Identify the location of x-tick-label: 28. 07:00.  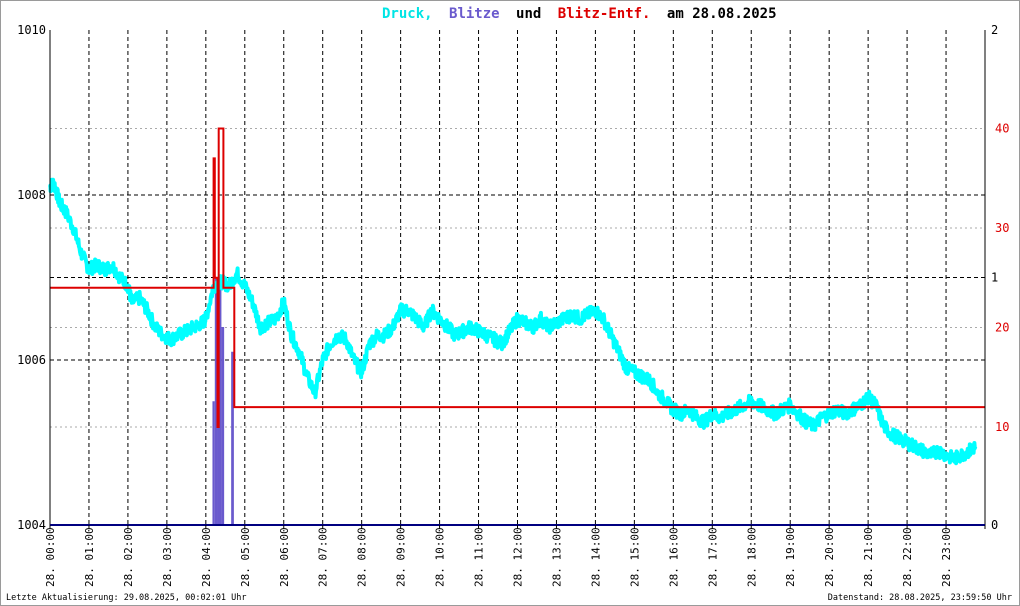
(323, 557).